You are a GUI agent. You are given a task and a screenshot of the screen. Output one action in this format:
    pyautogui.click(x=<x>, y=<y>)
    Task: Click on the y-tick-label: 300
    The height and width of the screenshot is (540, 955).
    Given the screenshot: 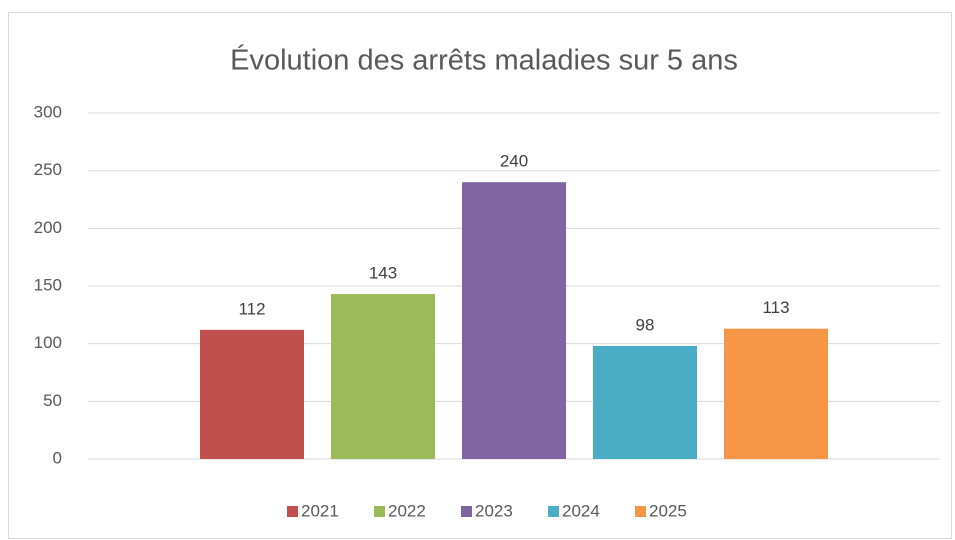 What is the action you would take?
    pyautogui.click(x=48, y=111)
    